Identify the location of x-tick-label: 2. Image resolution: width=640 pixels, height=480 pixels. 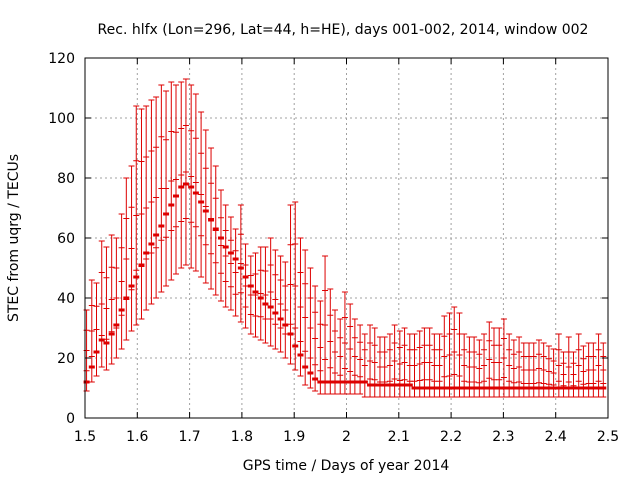
(346, 437).